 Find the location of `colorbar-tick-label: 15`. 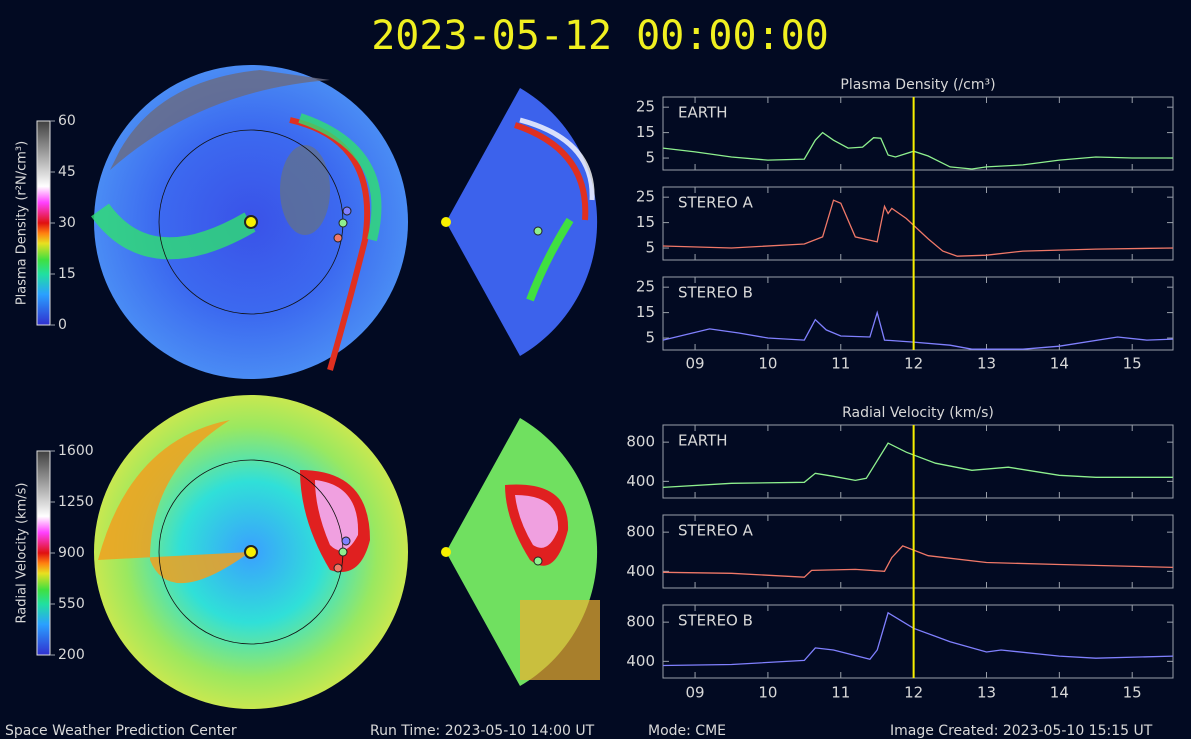

colorbar-tick-label: 15 is located at coordinates (67, 274).